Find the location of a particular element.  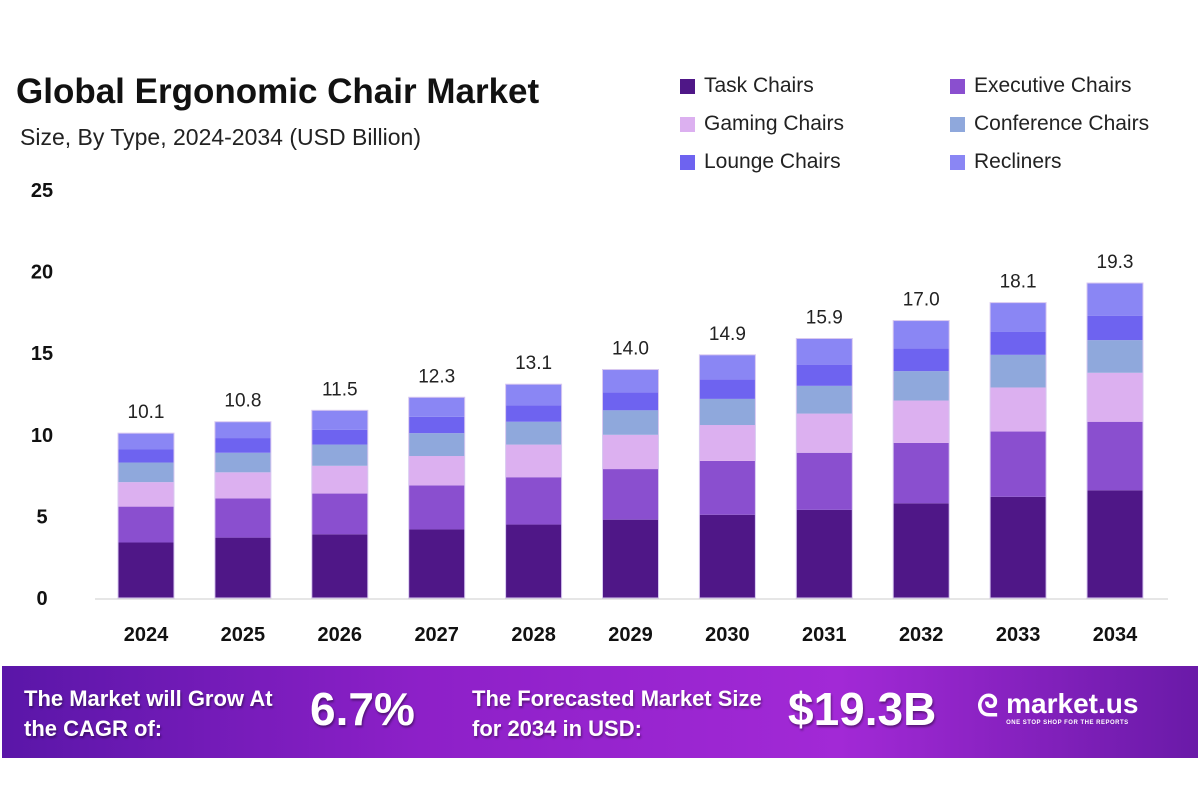

logo-icon: ᘓ is located at coordinates (988, 706).